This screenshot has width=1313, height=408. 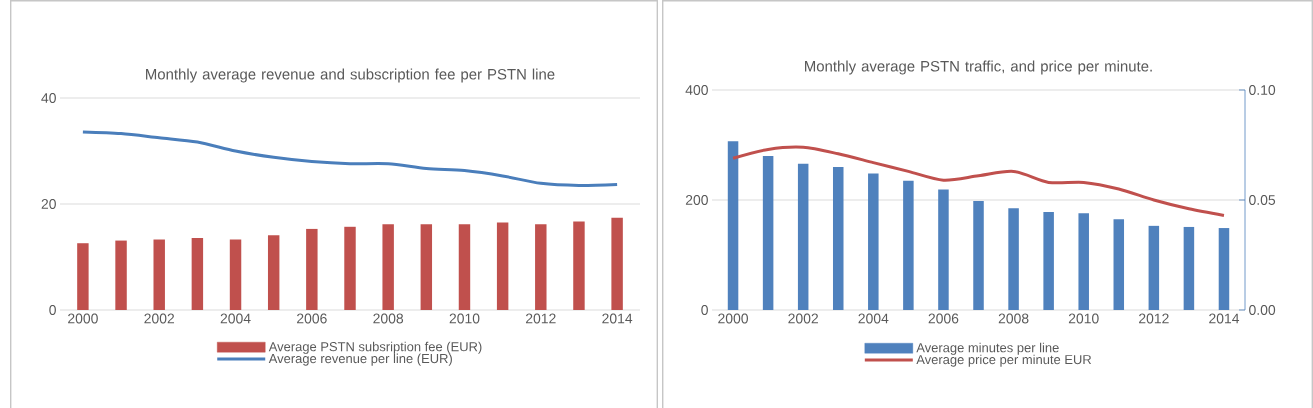 I want to click on y2-tick-label: 0.05, so click(x=1262, y=200).